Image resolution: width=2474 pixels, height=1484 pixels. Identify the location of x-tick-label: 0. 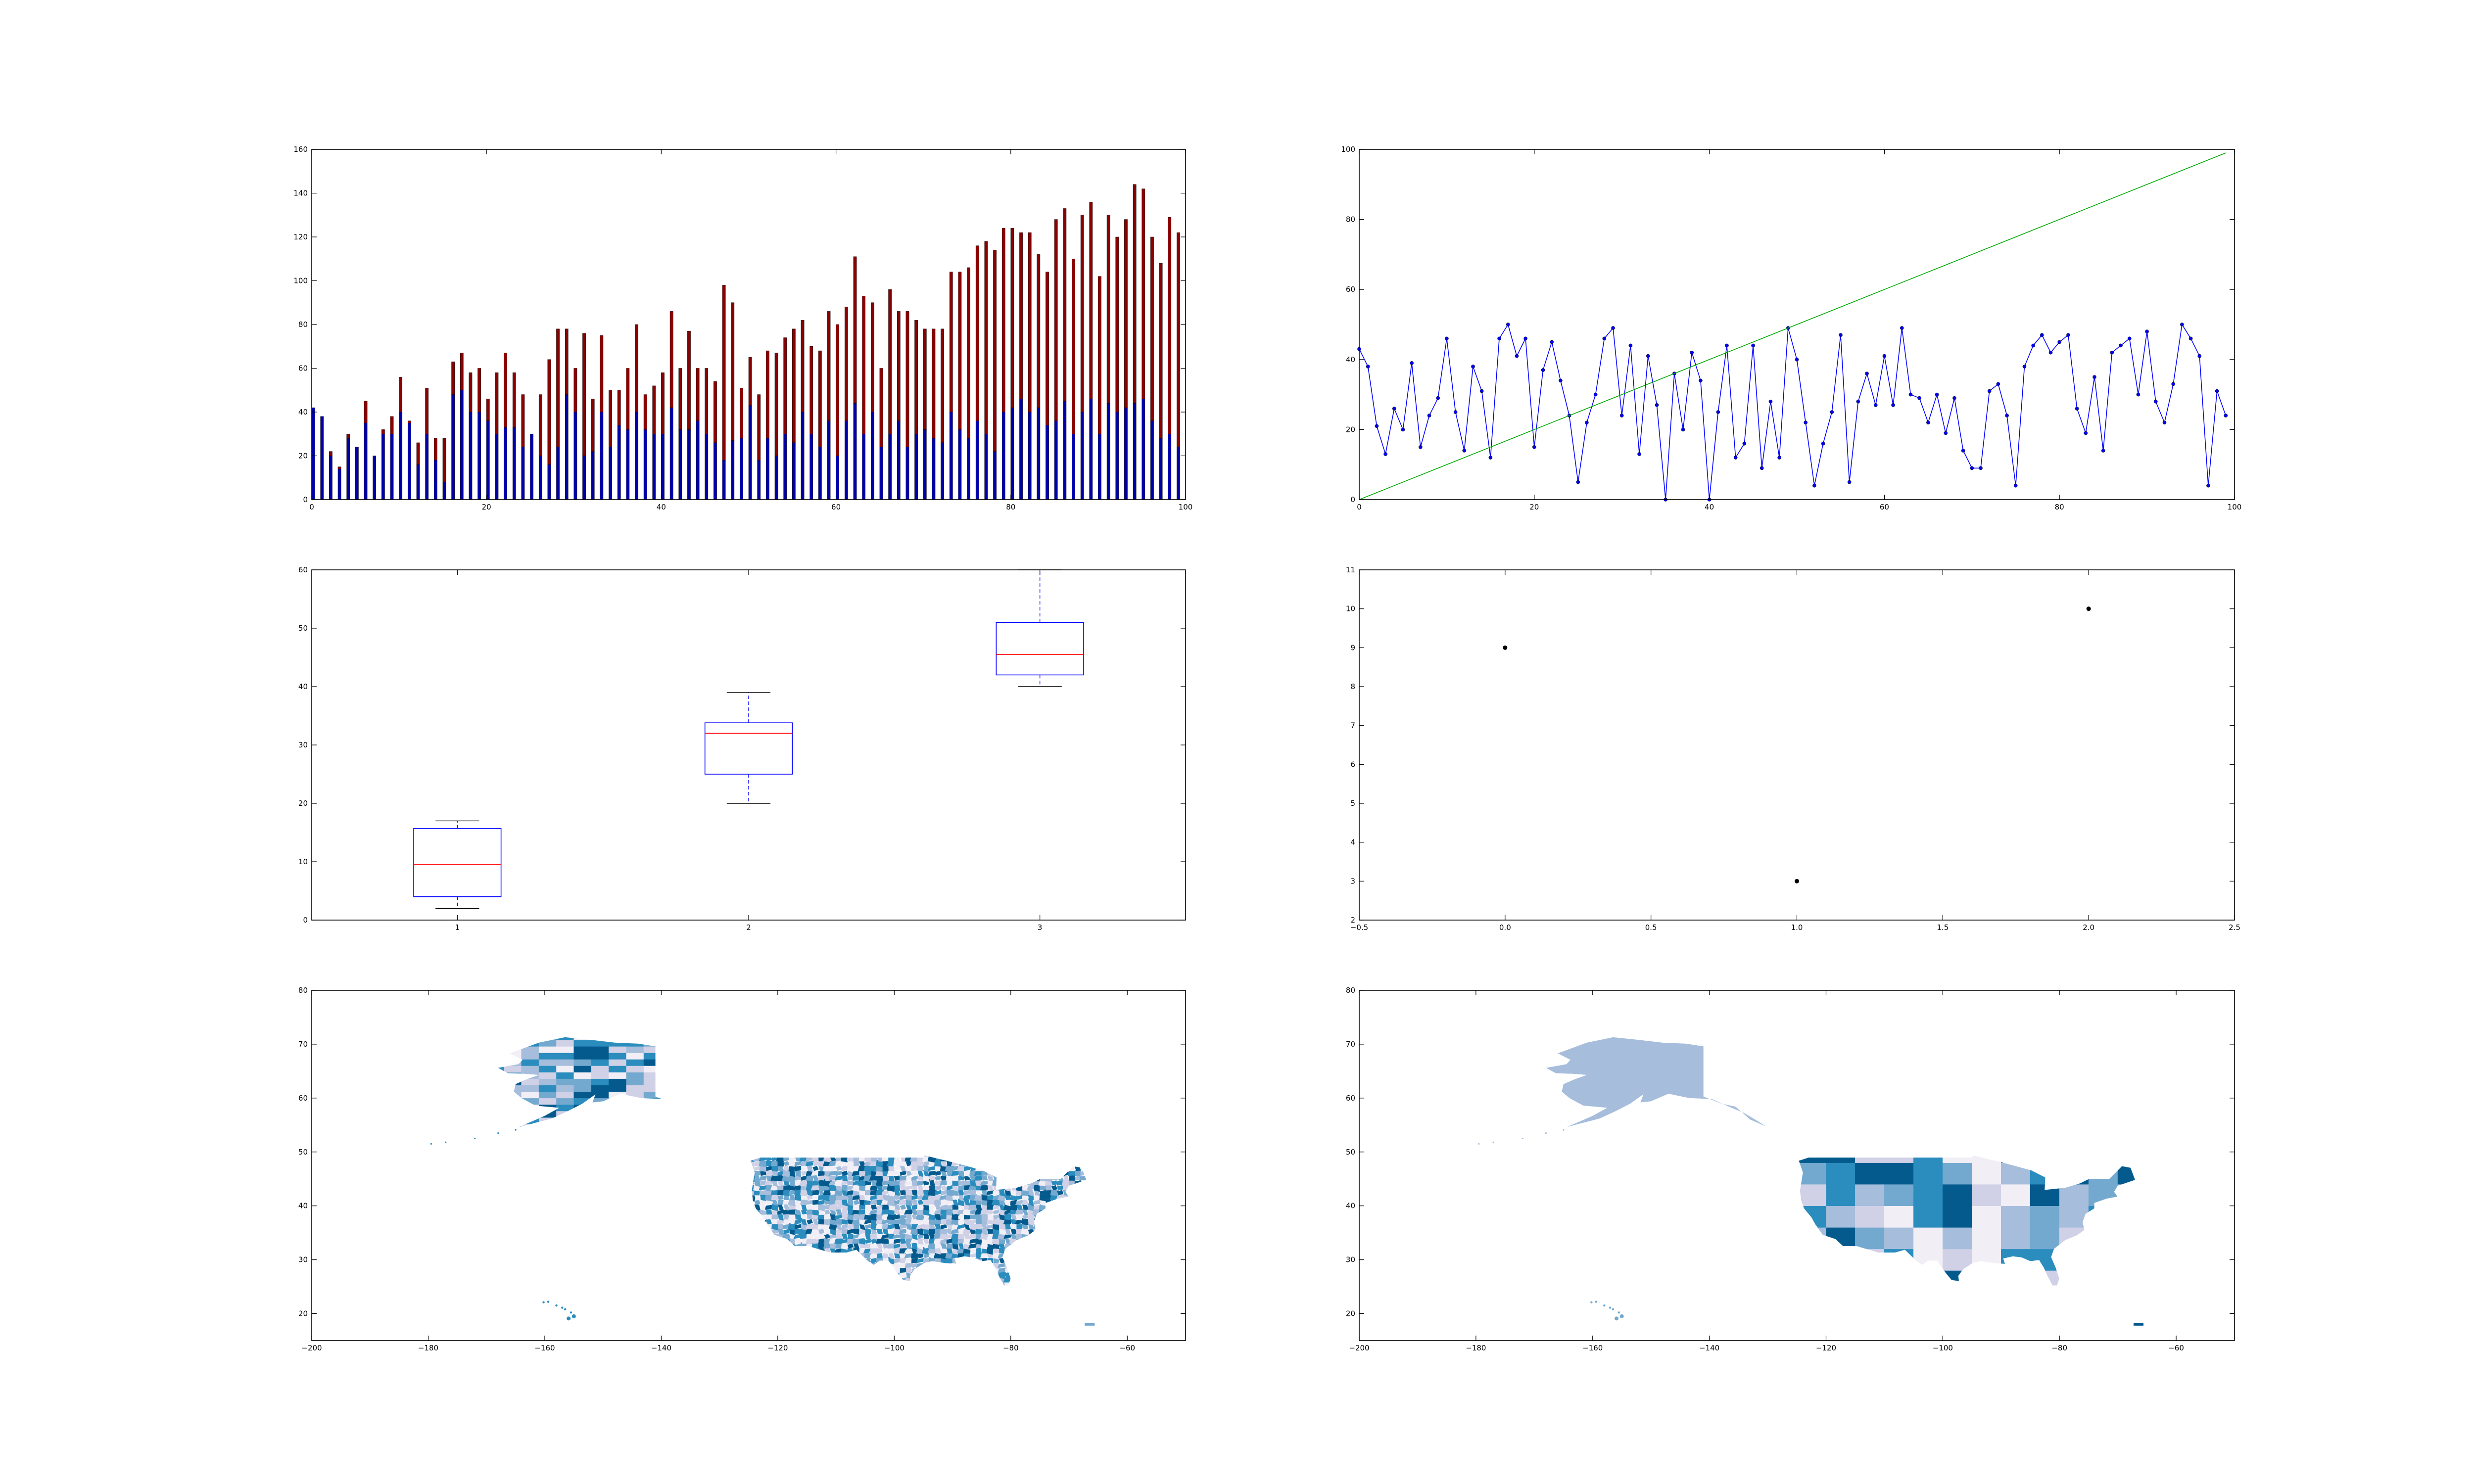
(312, 507).